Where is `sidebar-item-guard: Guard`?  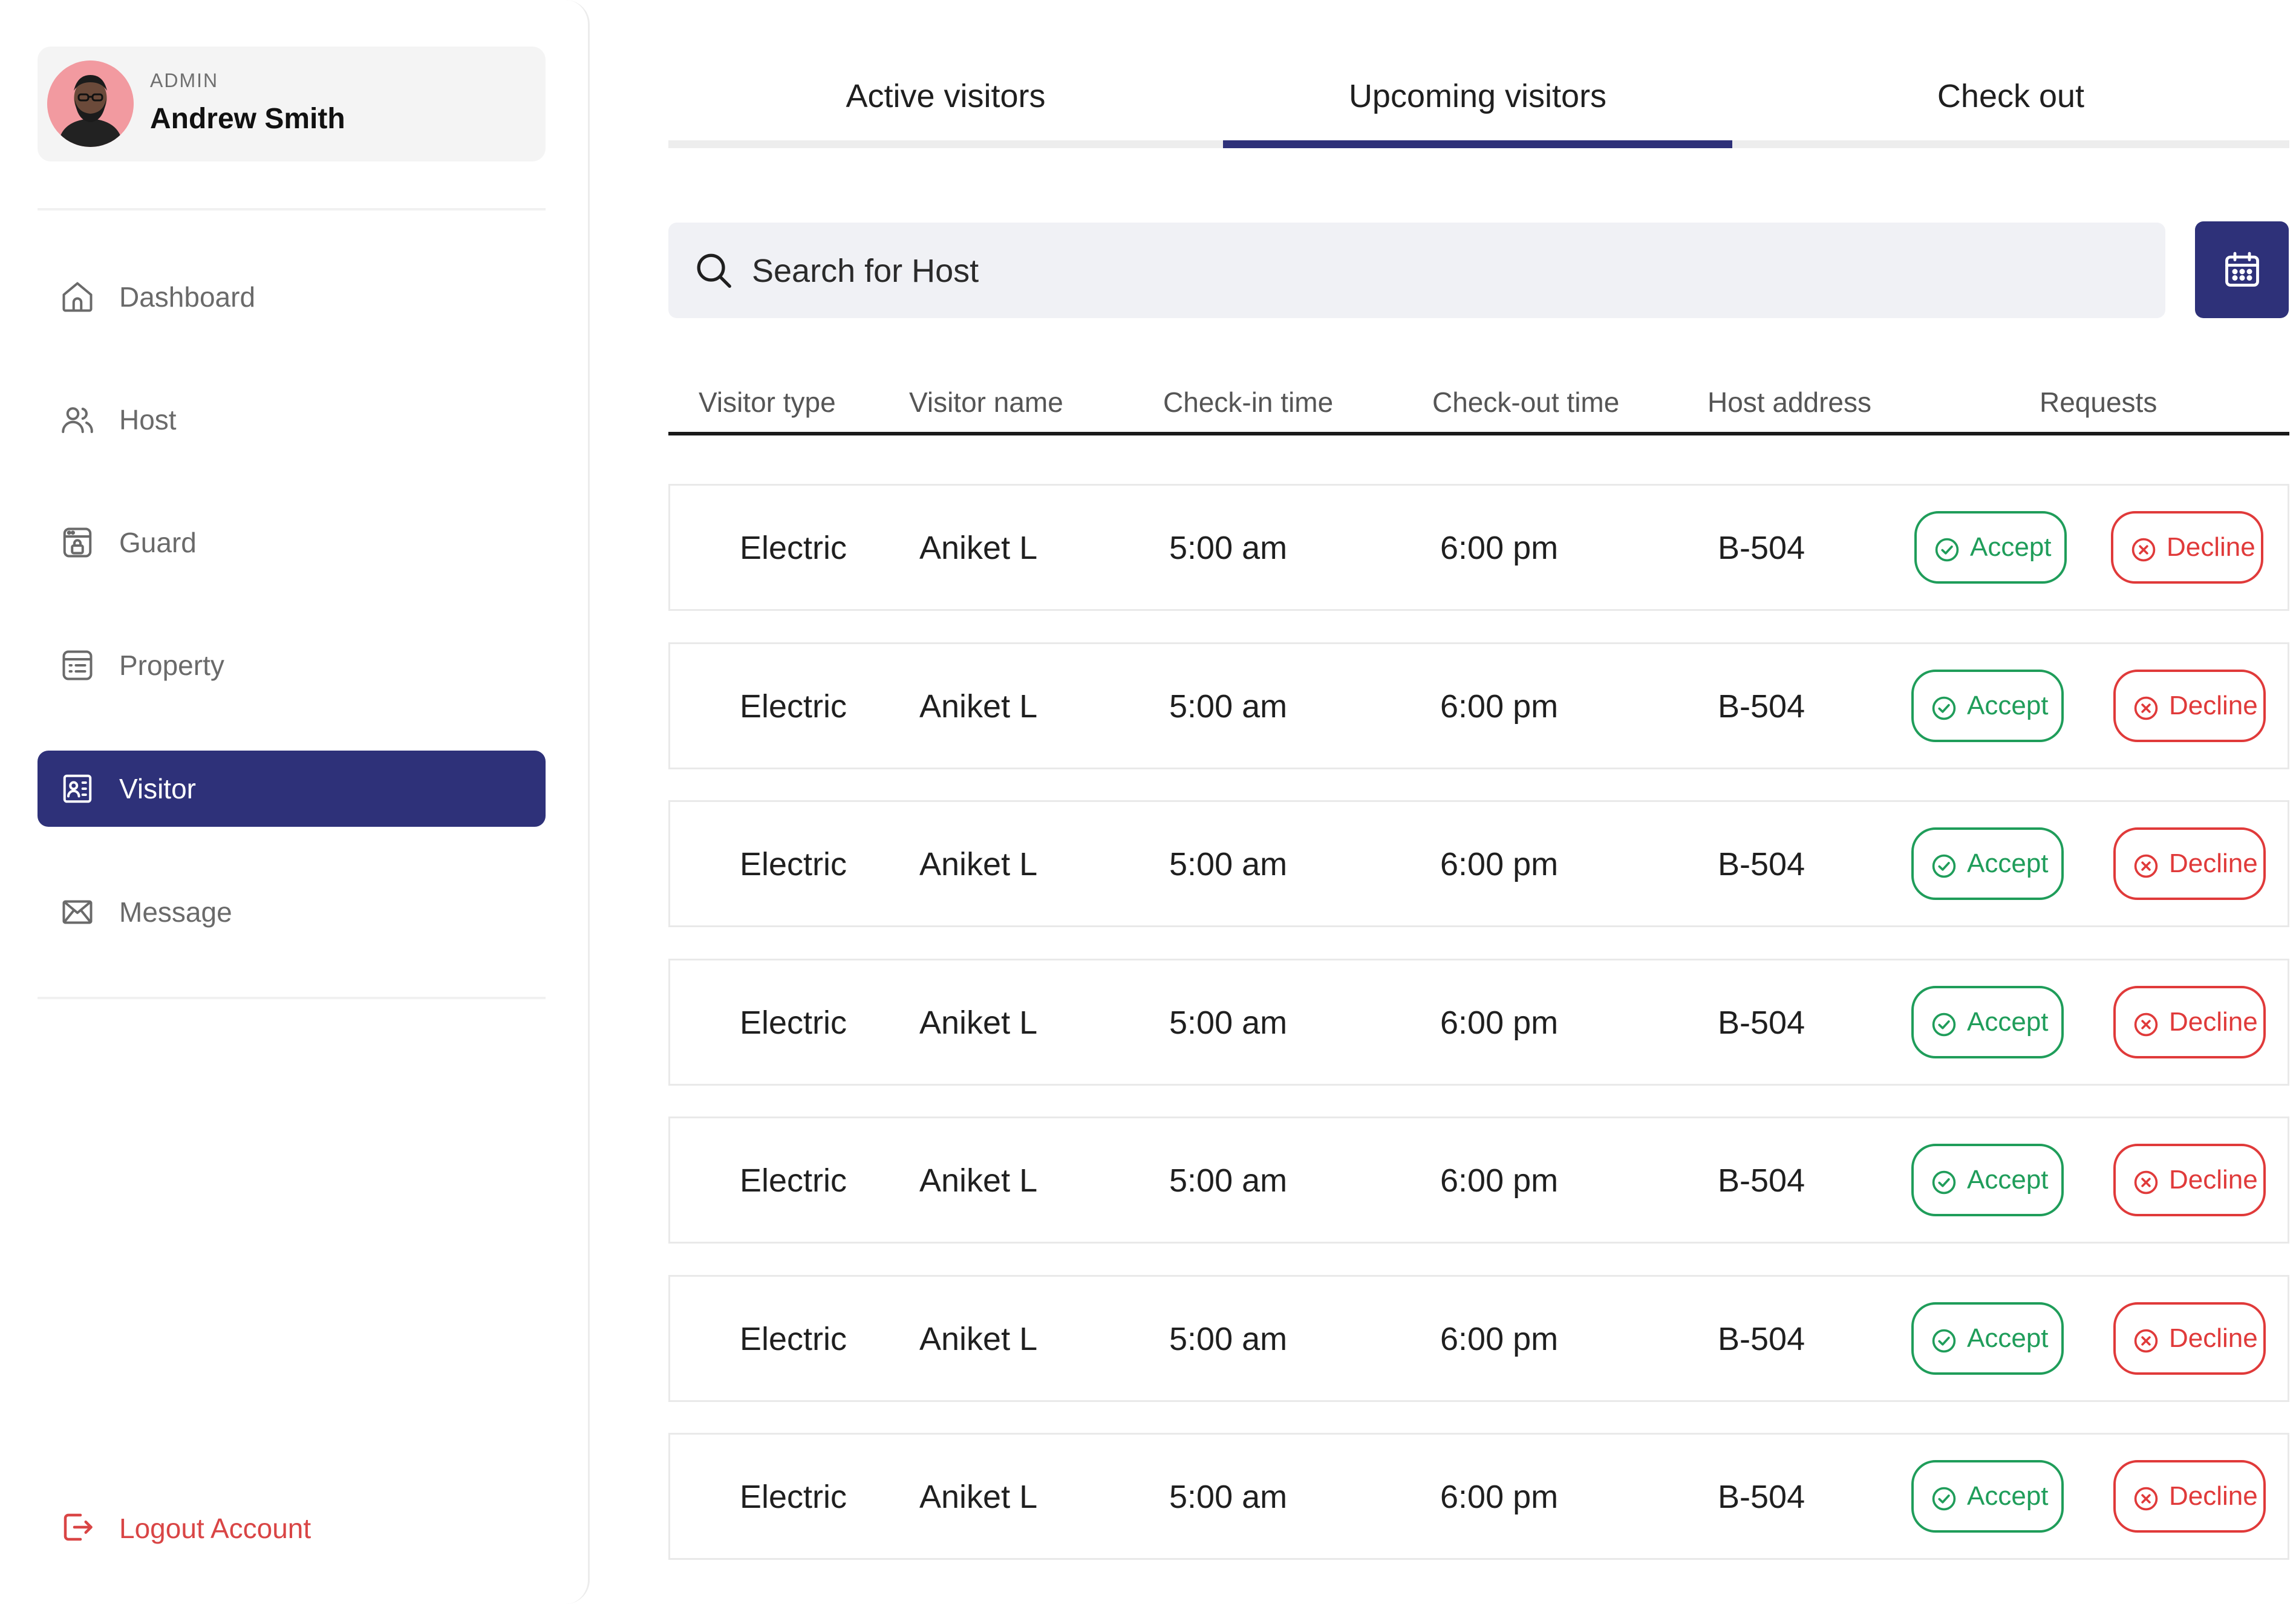
sidebar-item-guard: Guard is located at coordinates (292, 542).